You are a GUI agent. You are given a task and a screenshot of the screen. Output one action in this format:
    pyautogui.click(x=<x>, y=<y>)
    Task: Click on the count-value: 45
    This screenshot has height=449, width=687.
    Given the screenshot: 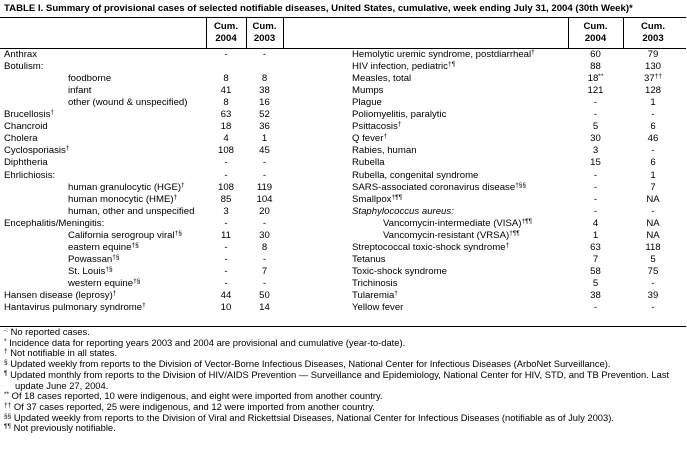 What is the action you would take?
    pyautogui.click(x=264, y=151)
    